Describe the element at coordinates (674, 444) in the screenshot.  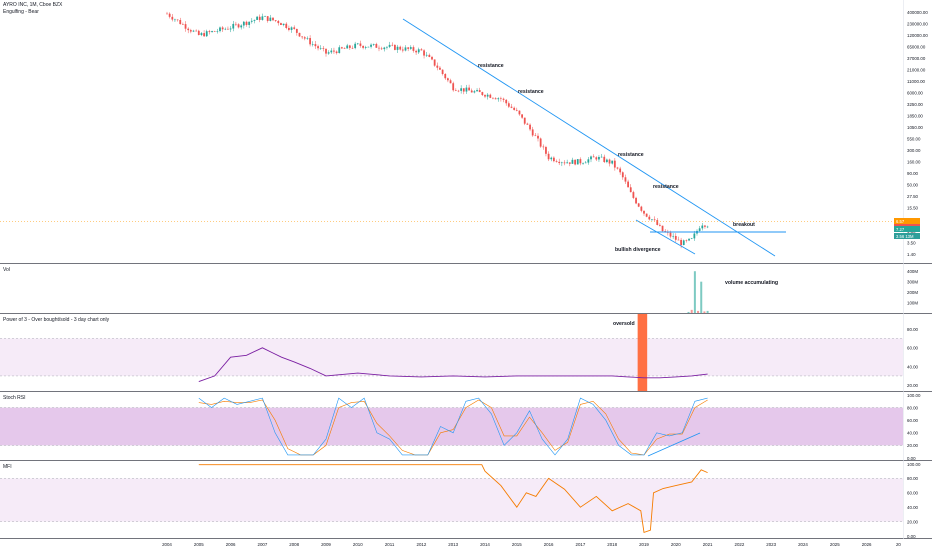
I see `stoch-divergence-line` at that location.